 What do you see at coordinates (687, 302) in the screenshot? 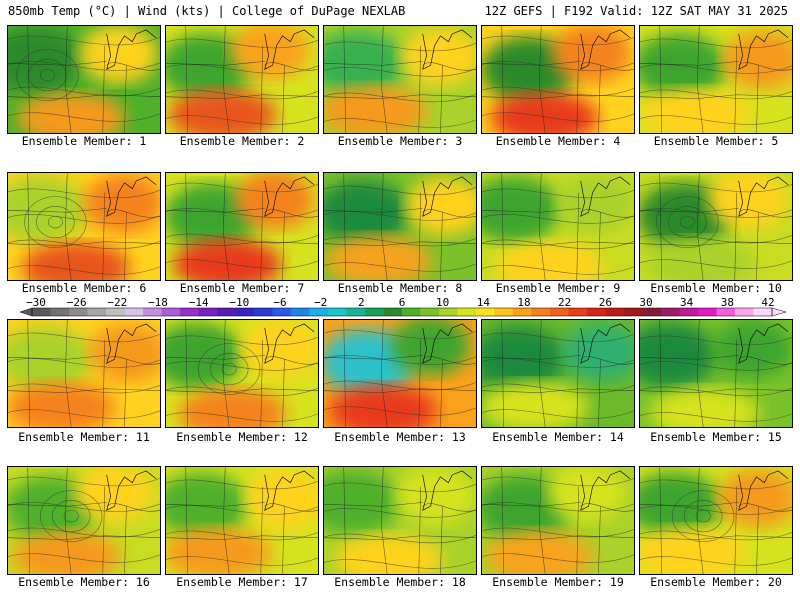
I see `colorbar-tick-label: 34` at bounding box center [687, 302].